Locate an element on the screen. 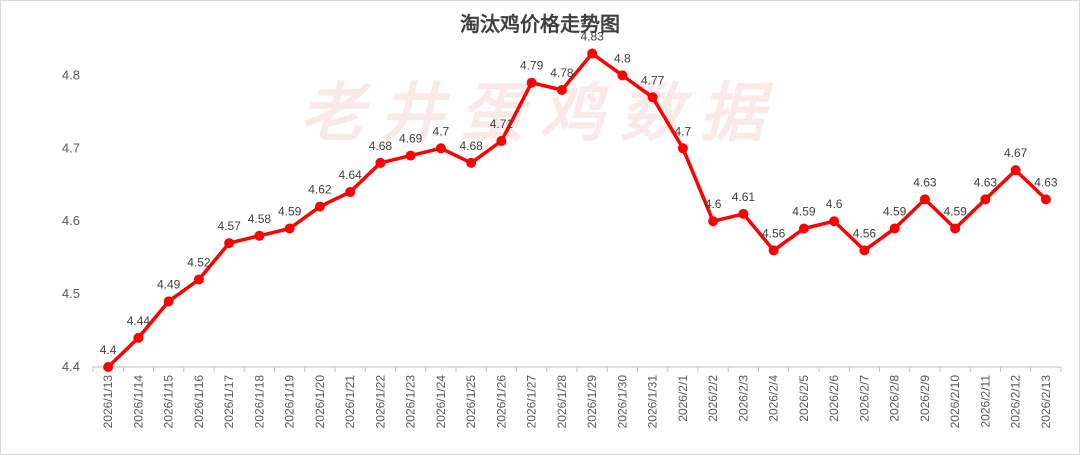  x-tick-label: 2026/1/31 is located at coordinates (653, 402).